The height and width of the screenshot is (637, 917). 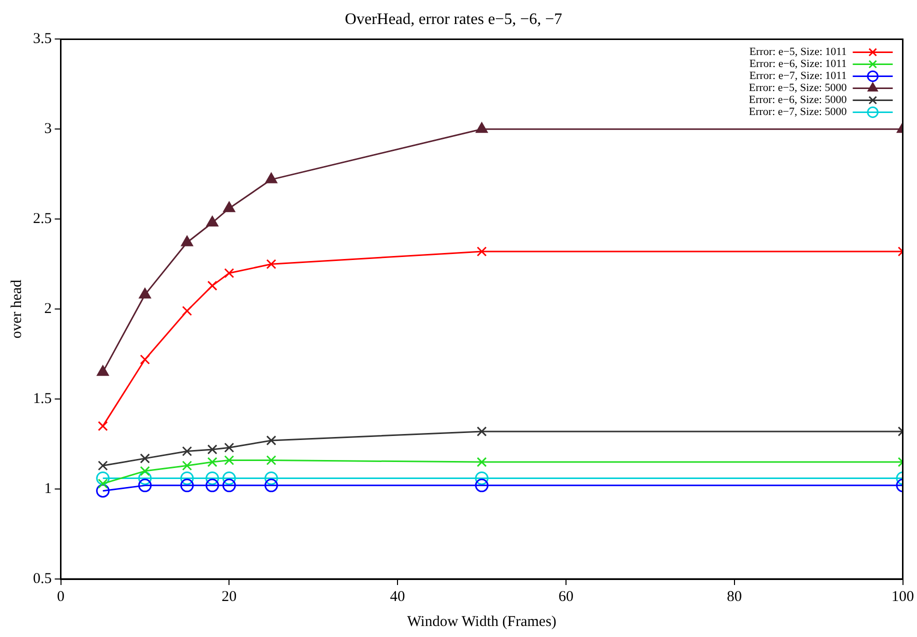 I want to click on legend-label: Error: e−7, Size: 1011, so click(x=798, y=76).